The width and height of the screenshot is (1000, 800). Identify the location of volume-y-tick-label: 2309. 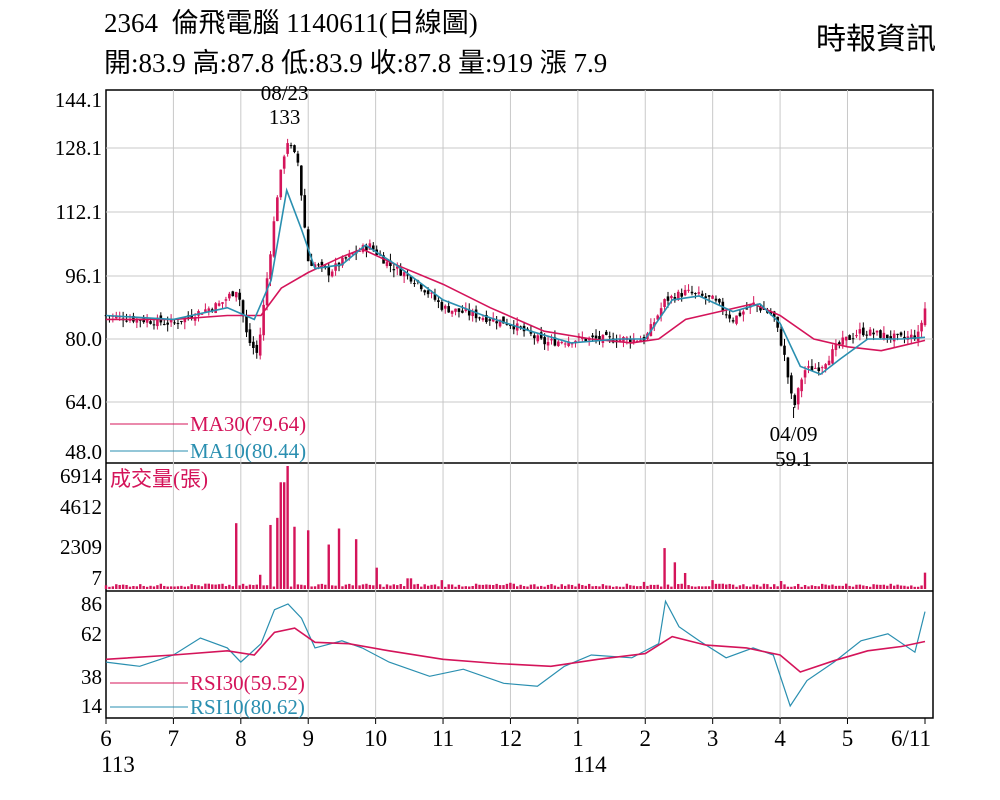
(81, 547).